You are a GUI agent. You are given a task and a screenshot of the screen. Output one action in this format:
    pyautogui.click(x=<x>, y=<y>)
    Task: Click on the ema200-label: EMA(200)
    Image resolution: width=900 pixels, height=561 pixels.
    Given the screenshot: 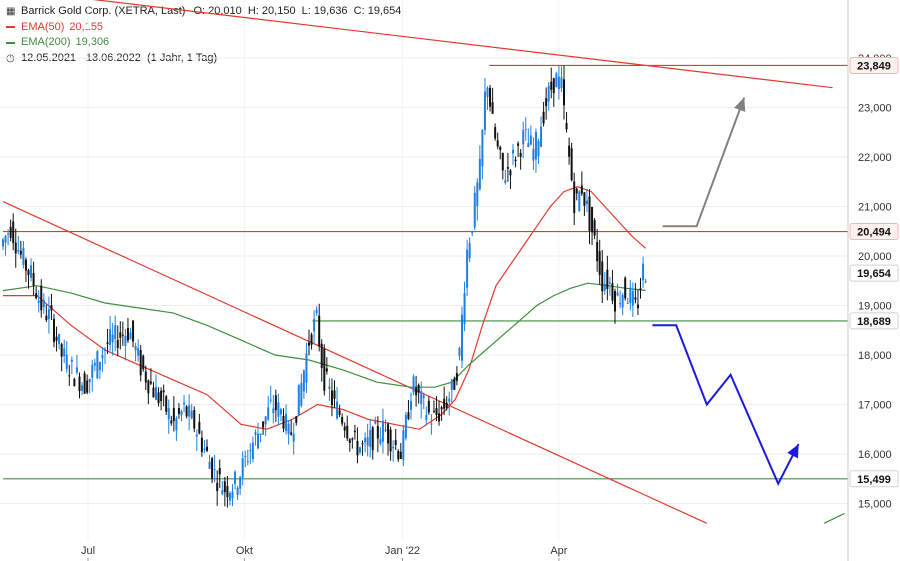 What is the action you would take?
    pyautogui.click(x=46, y=42)
    